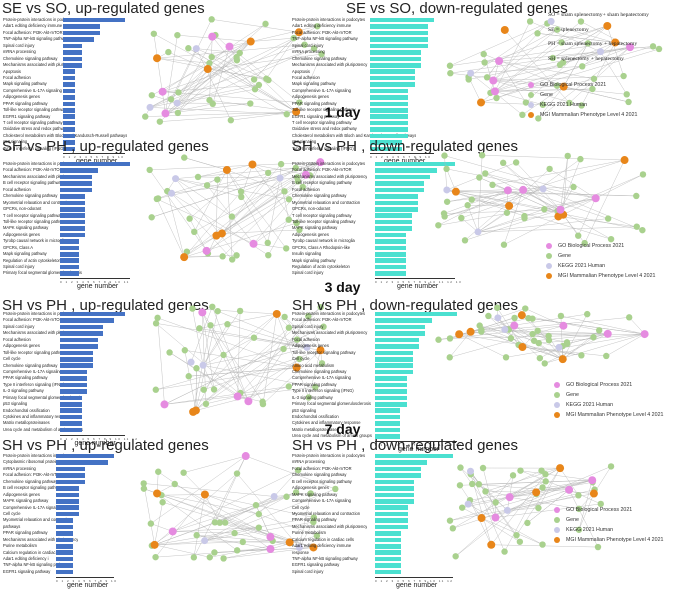 This screenshot has height=589, width=685. Describe the element at coordinates (591, 246) in the screenshot. I see `legend-label: GO Biological Process 2021` at that location.